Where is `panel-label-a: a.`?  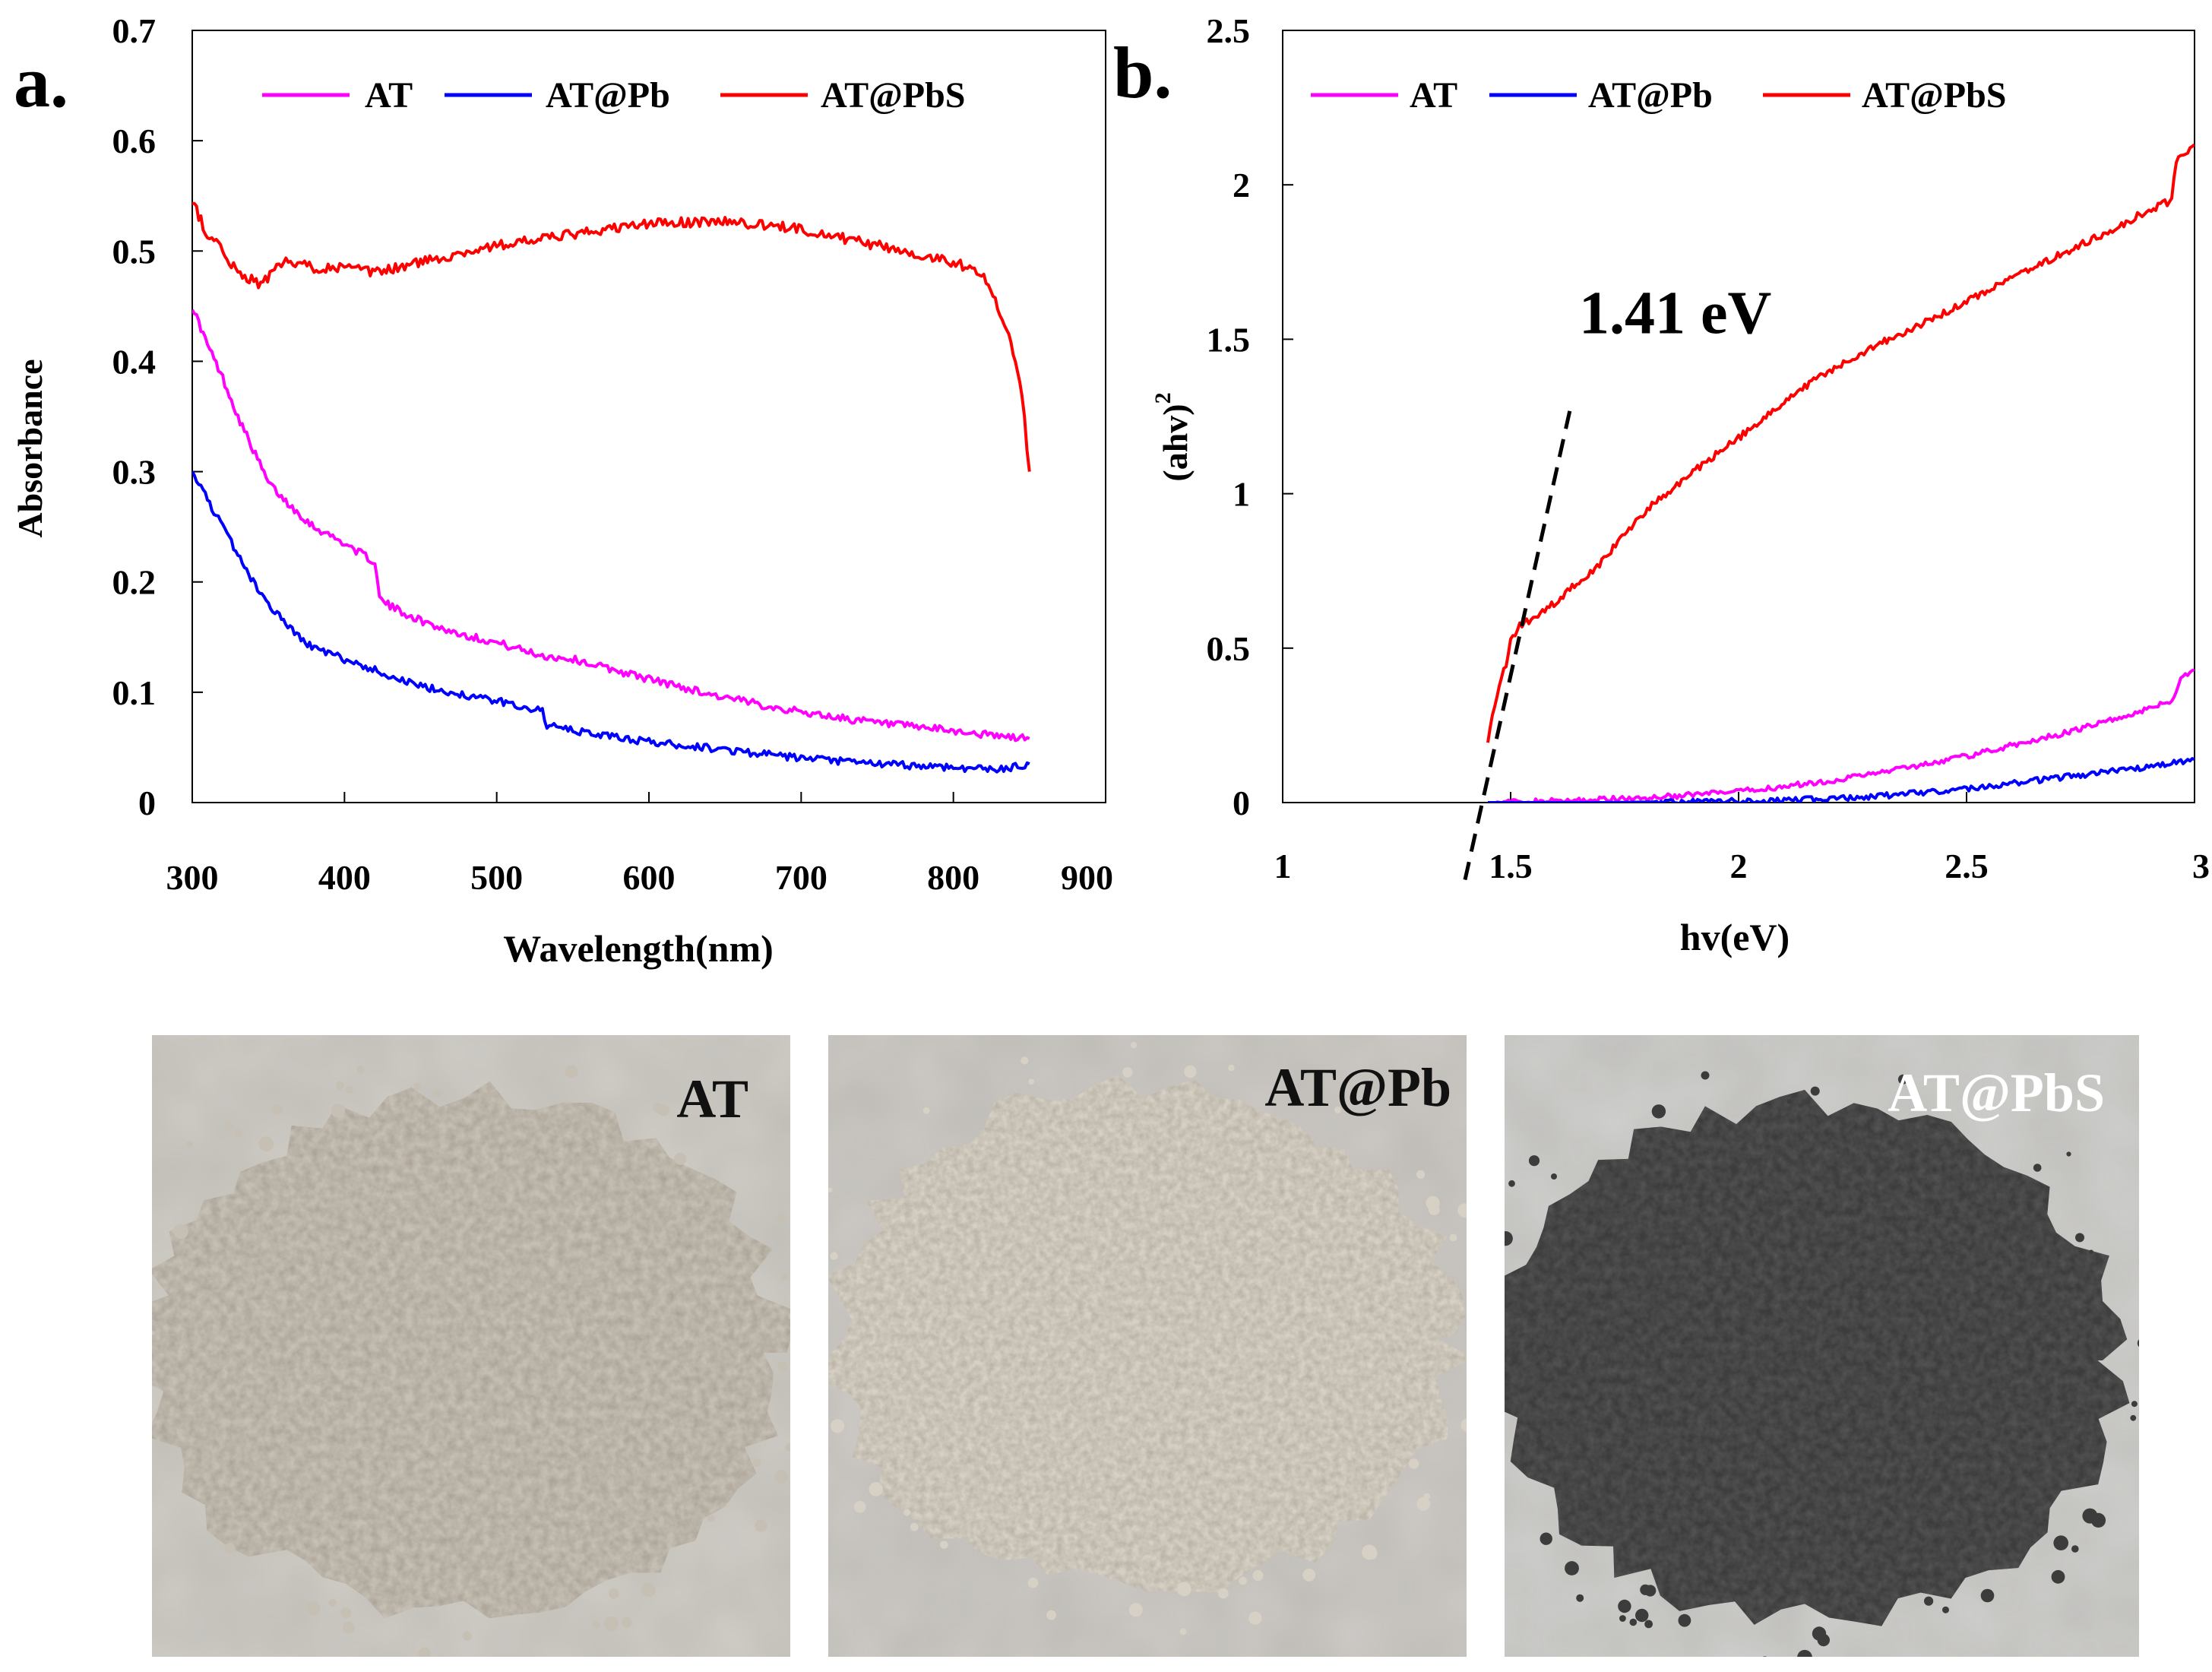 panel-label-a: a. is located at coordinates (41, 81).